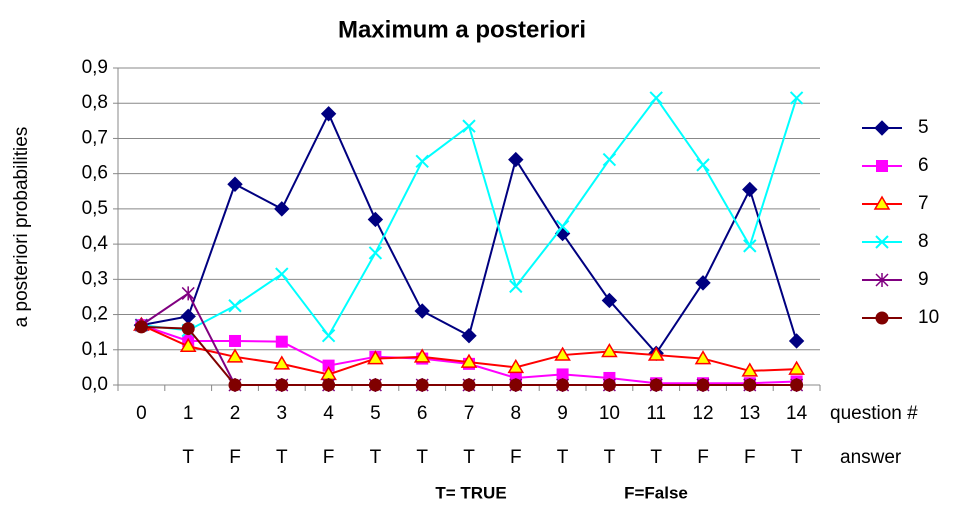 Image resolution: width=955 pixels, height=508 pixels. I want to click on chart-title: Maximum a posteriori, so click(462, 29).